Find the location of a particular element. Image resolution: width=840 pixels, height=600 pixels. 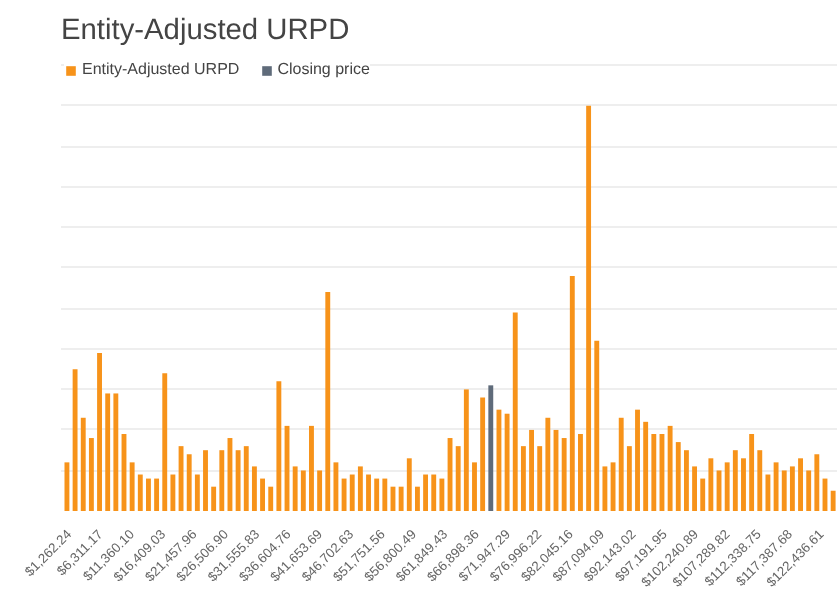

chart-title: Entity-Adjusted URPD is located at coordinates (205, 31).